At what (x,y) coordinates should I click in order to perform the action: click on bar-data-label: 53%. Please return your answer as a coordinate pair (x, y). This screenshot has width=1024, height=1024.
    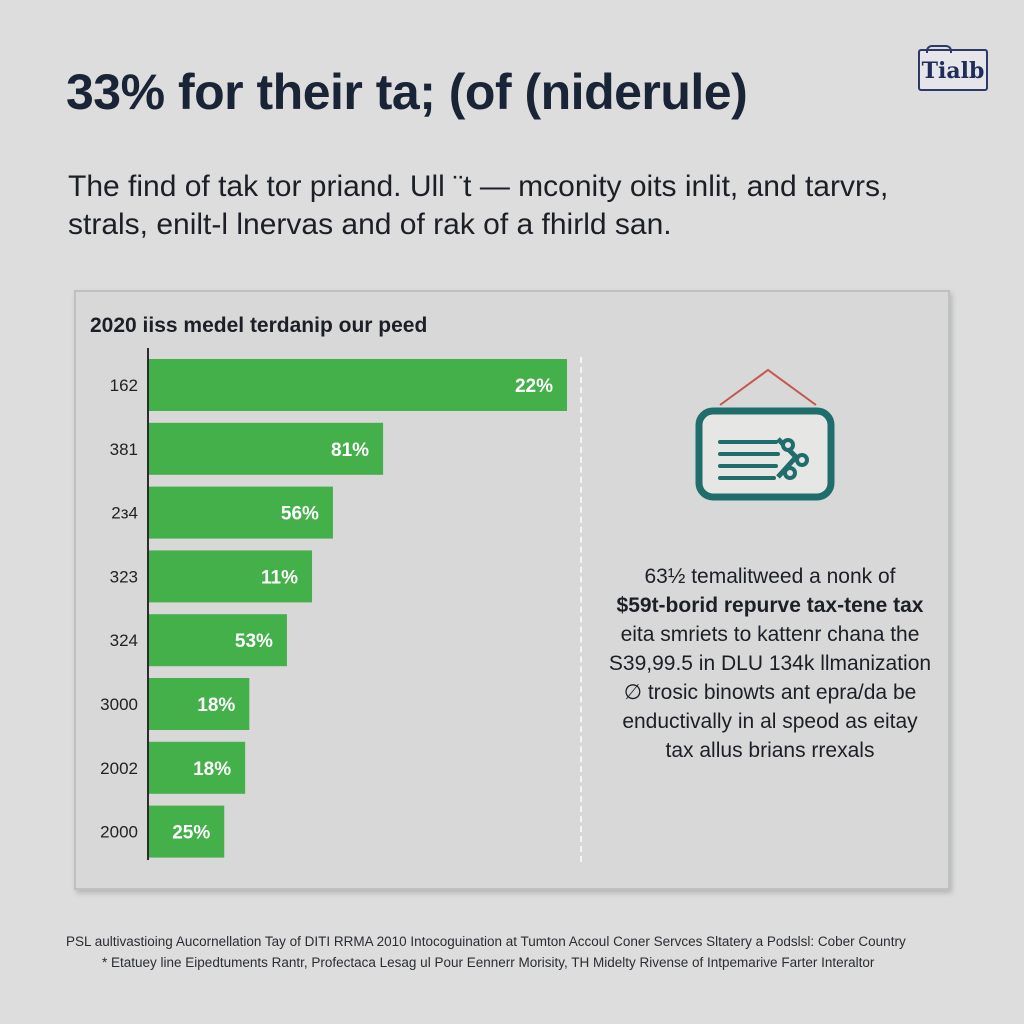
    Looking at the image, I should click on (254, 641).